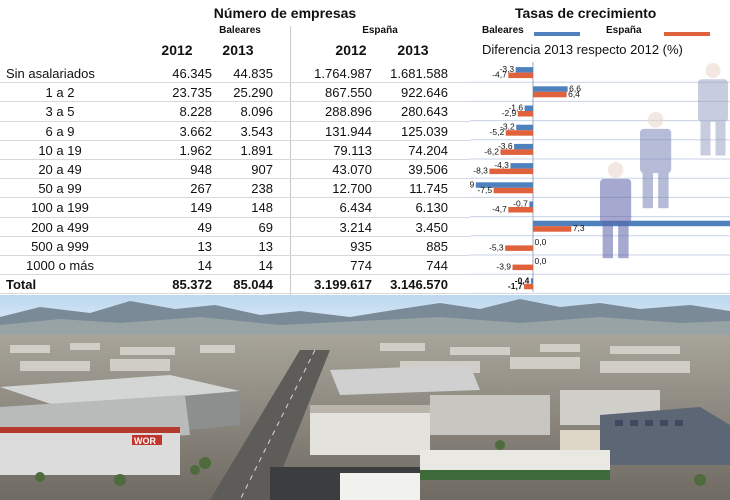  What do you see at coordinates (431, 208) in the screenshot?
I see `row-value: 6.130` at bounding box center [431, 208].